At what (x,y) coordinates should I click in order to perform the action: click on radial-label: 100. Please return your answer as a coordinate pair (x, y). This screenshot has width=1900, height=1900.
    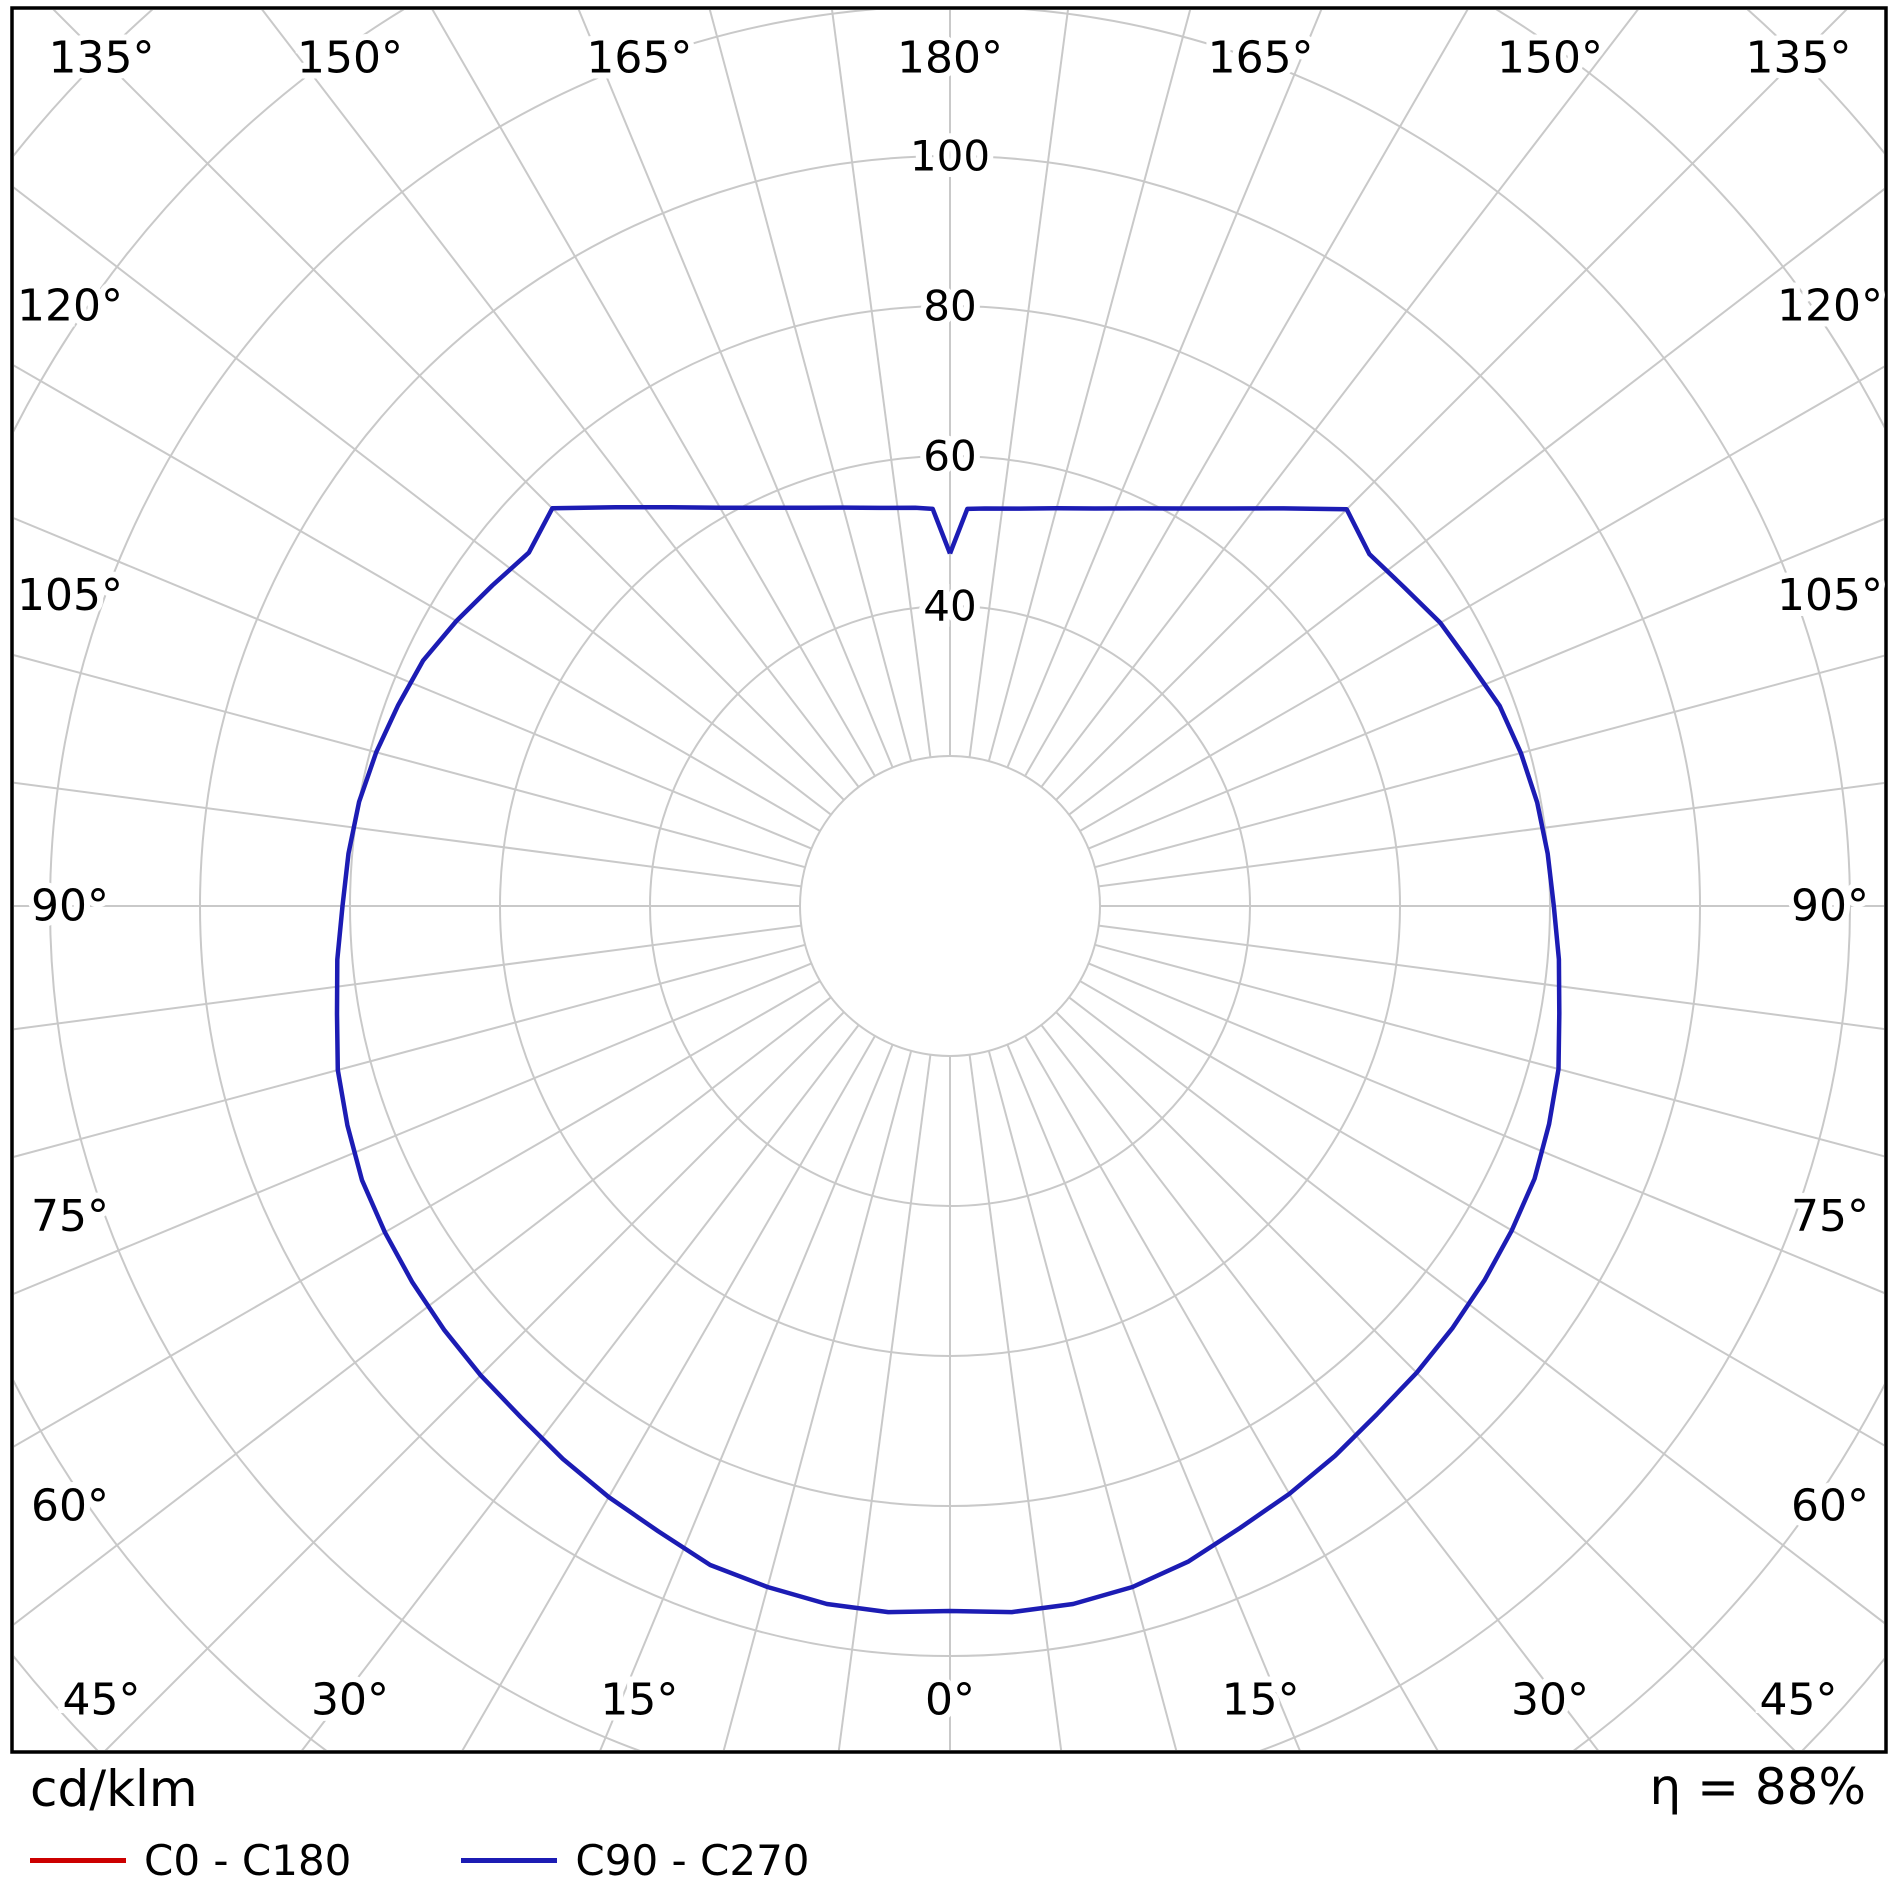
    Looking at the image, I should click on (950, 156).